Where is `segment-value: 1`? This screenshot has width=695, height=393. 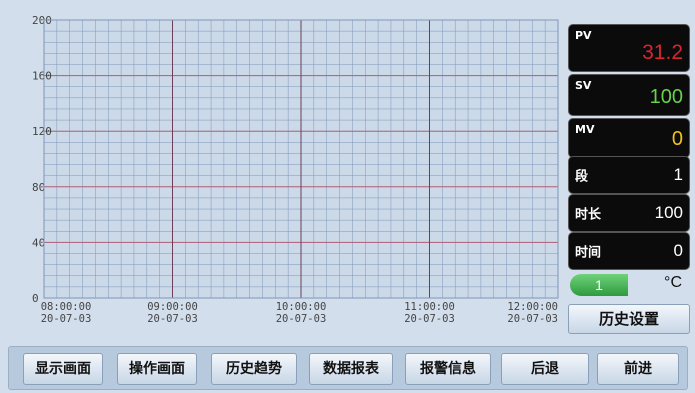
segment-value: 1 is located at coordinates (678, 174).